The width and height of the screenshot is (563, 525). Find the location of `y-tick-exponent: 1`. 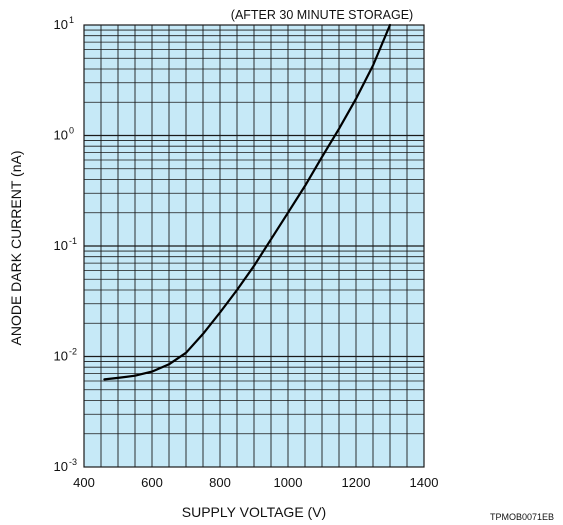

y-tick-exponent: 1 is located at coordinates (71, 20).